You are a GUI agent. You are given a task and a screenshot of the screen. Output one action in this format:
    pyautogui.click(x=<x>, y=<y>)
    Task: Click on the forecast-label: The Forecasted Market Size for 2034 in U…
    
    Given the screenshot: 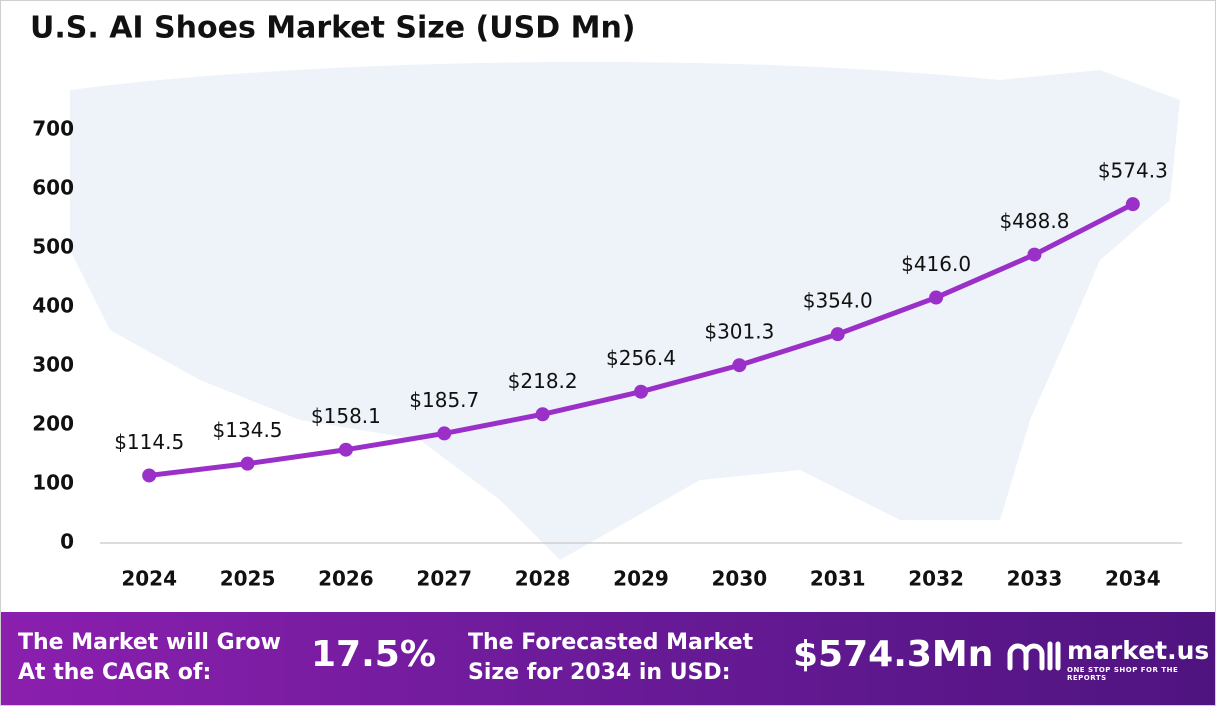 What is the action you would take?
    pyautogui.click(x=610, y=658)
    